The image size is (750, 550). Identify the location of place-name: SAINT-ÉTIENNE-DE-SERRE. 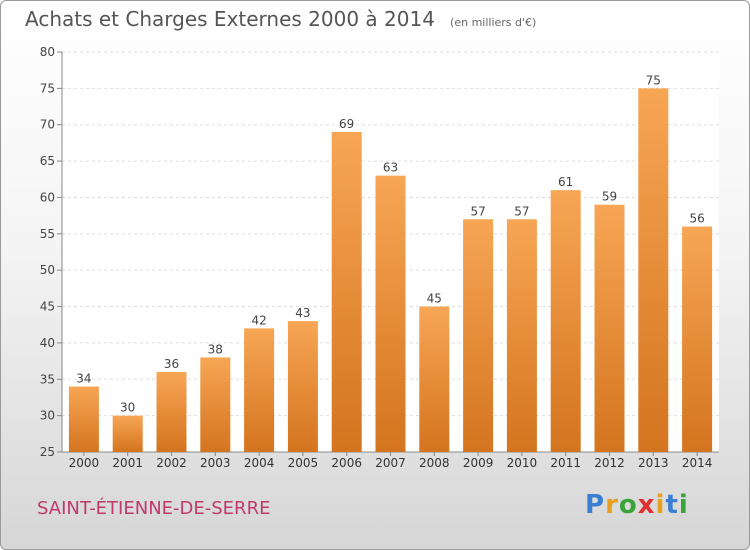
(154, 508).